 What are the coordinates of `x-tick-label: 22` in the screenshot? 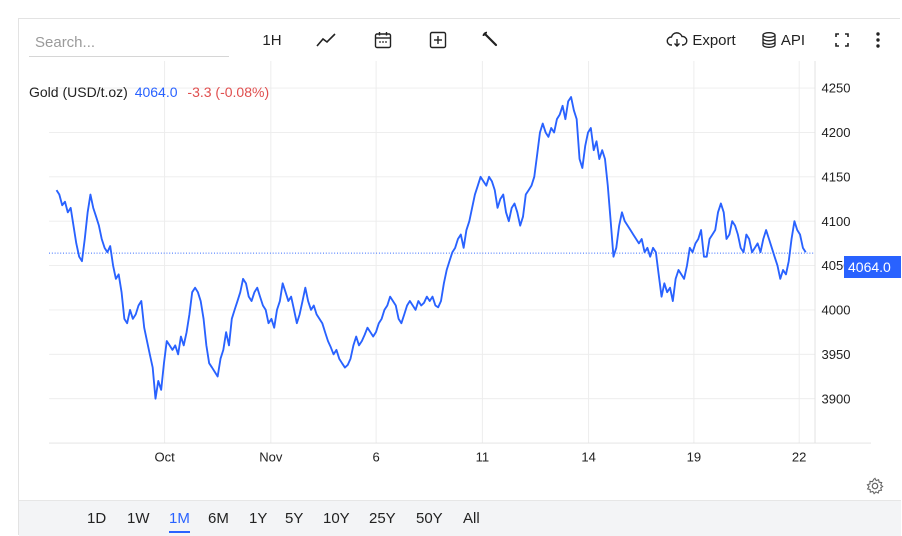 It's located at (799, 457).